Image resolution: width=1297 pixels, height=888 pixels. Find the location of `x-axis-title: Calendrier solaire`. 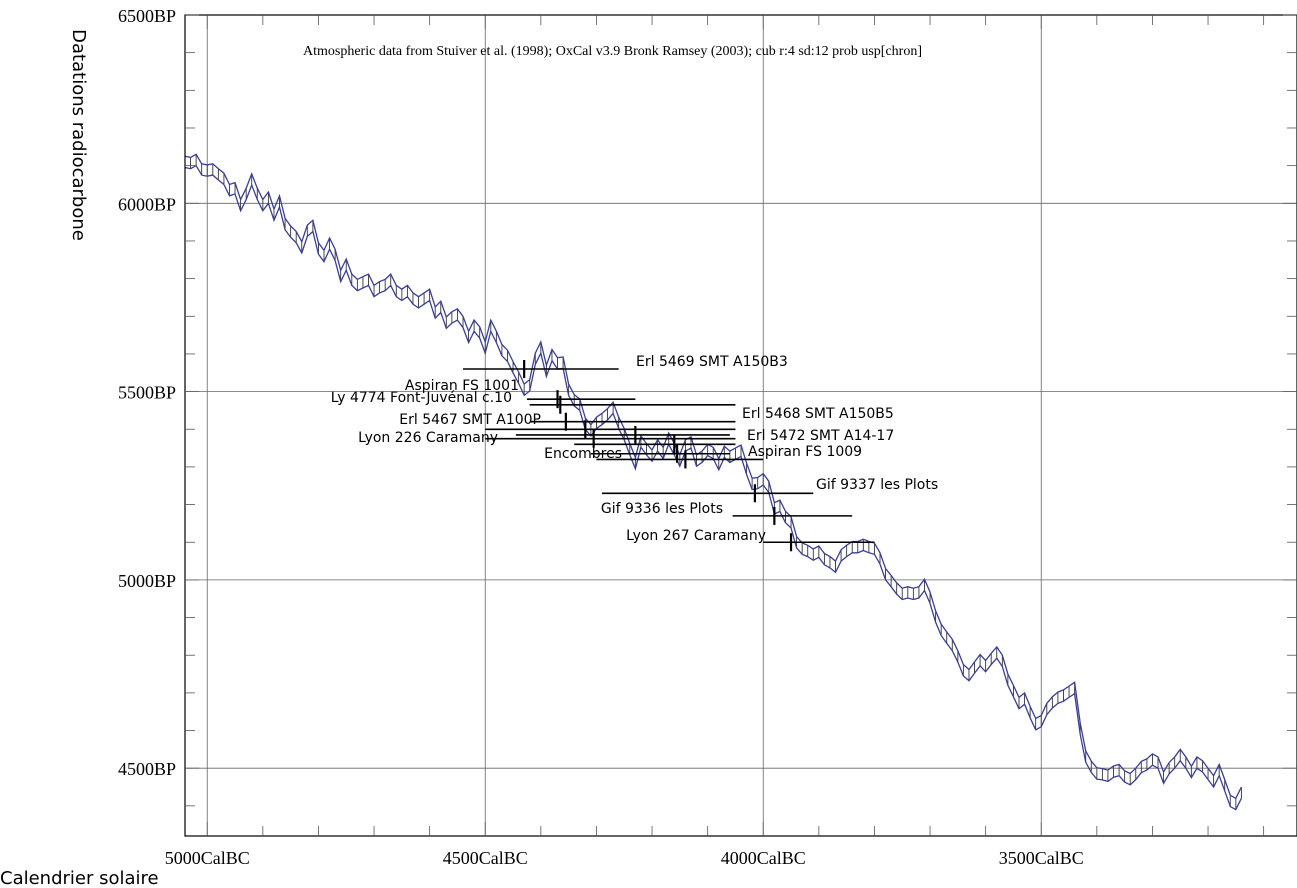

x-axis-title: Calendrier solaire is located at coordinates (79, 878).